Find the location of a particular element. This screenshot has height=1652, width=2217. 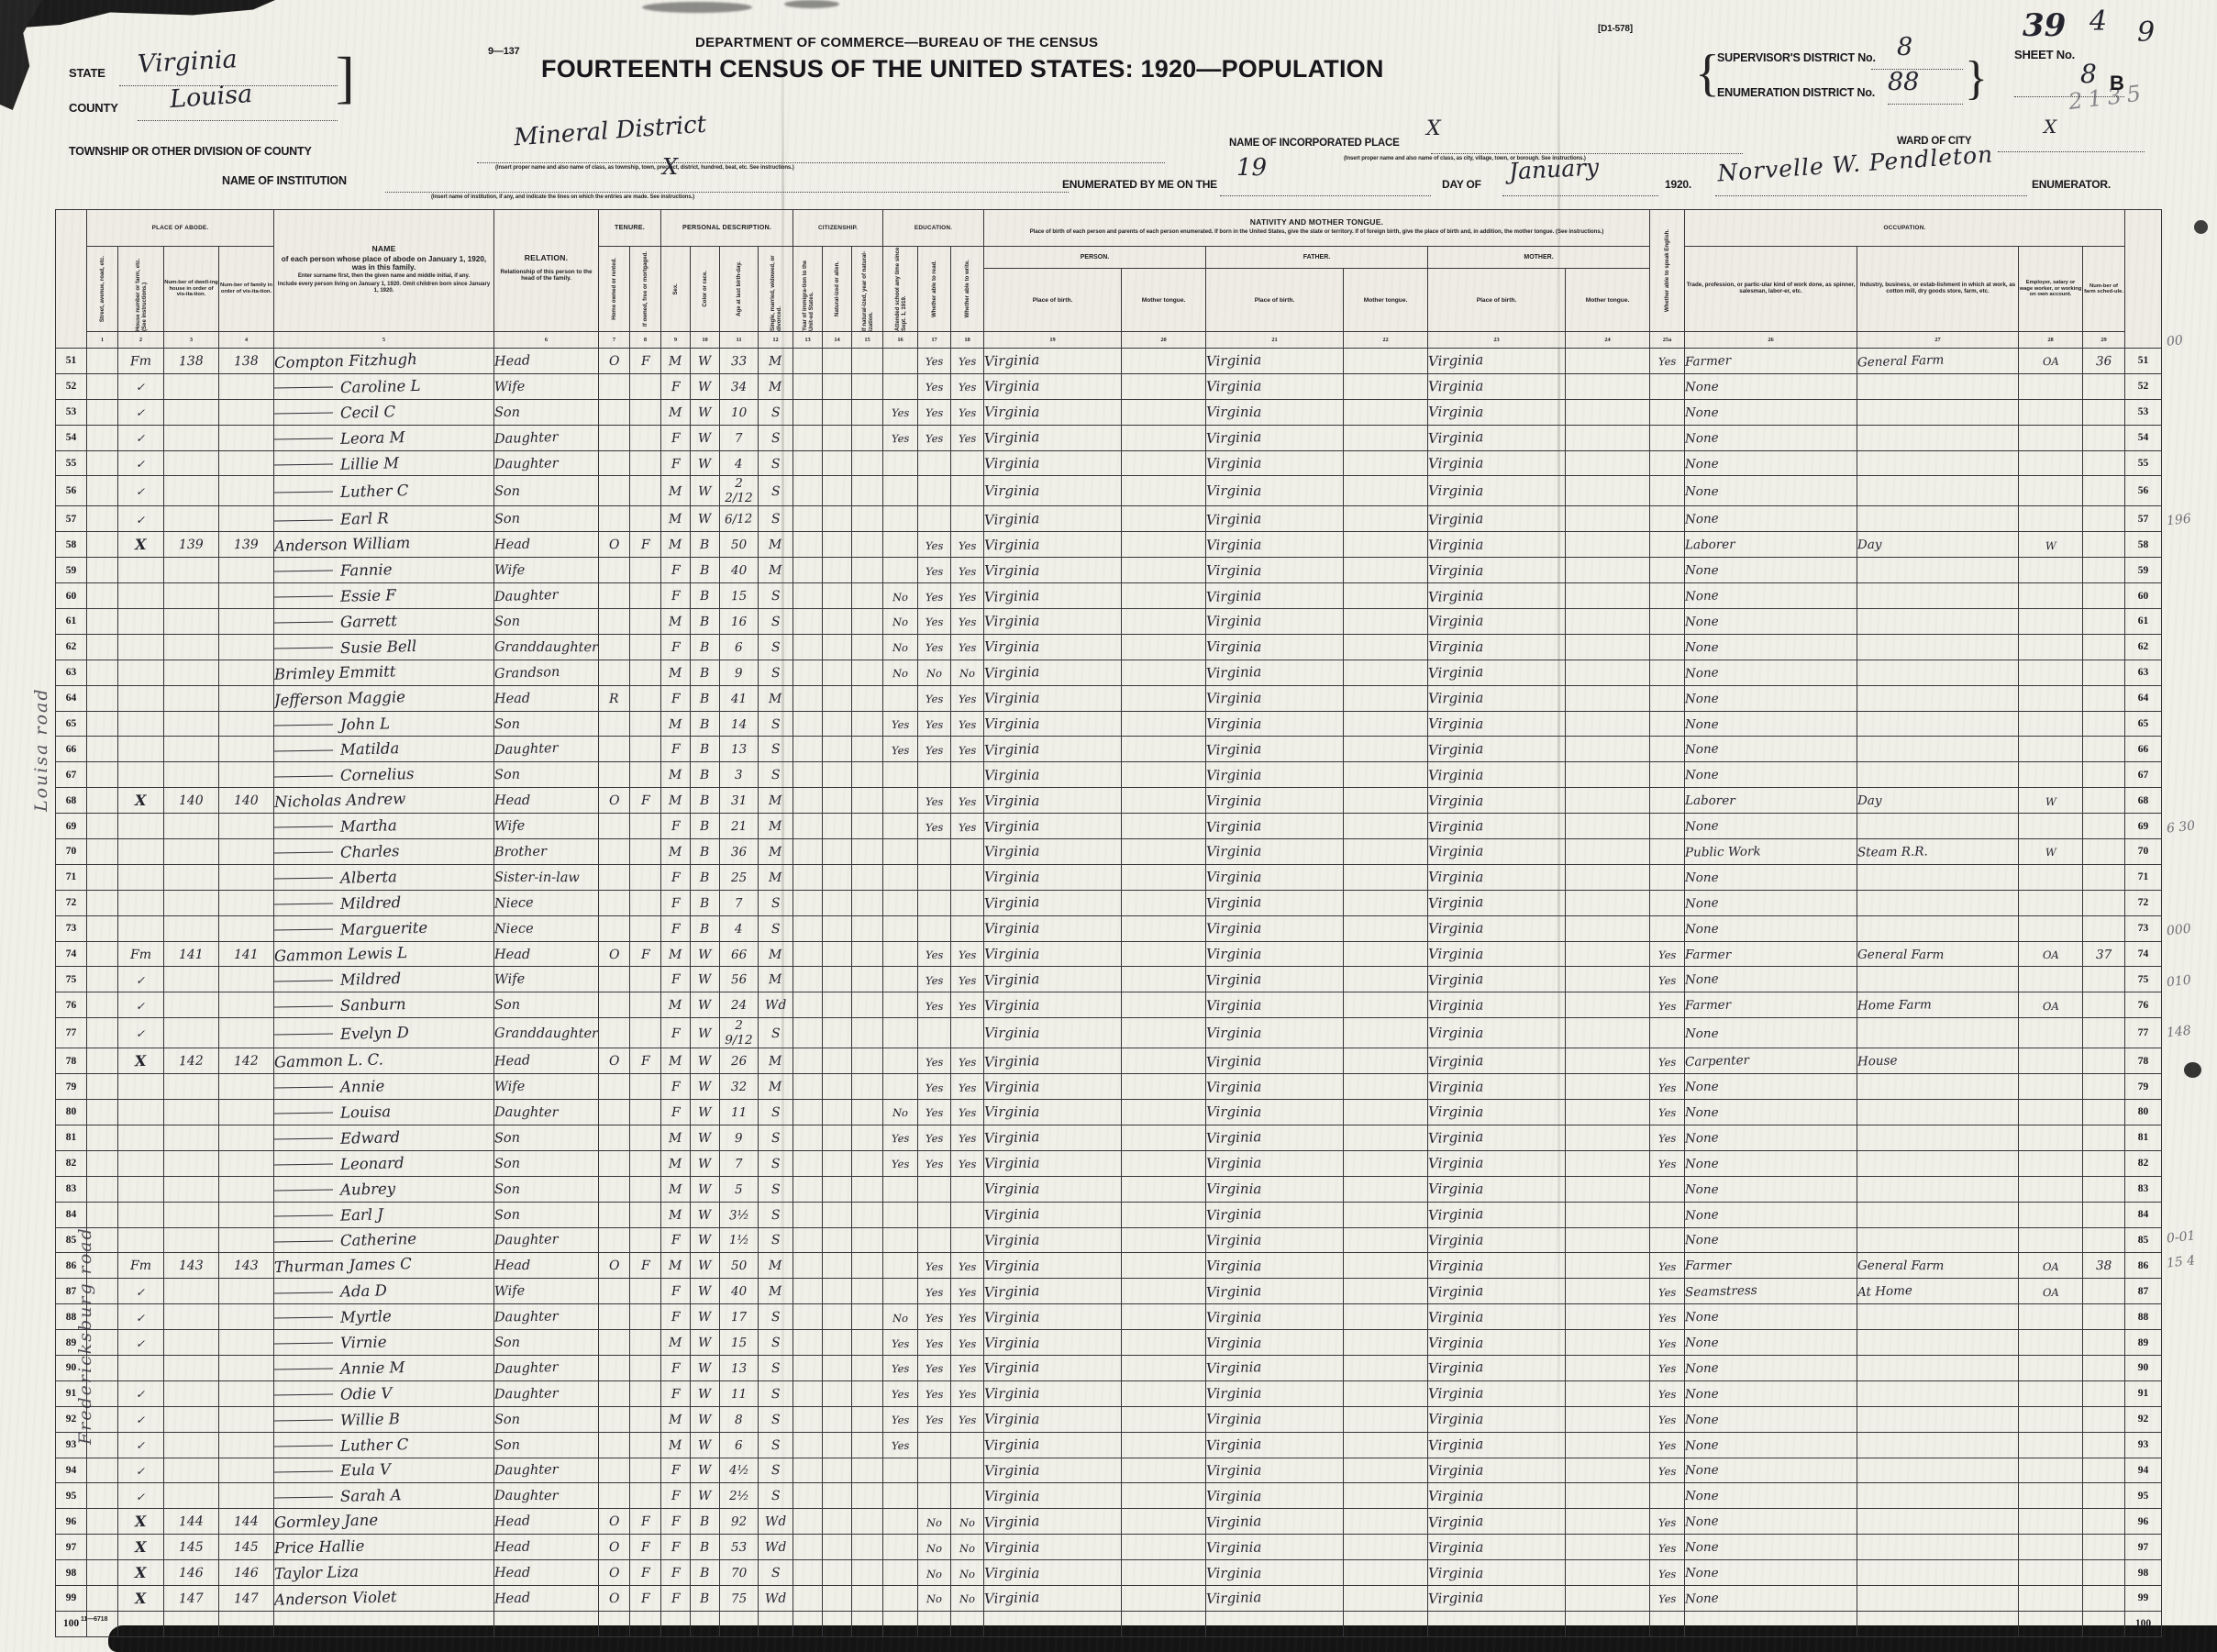

cell-name: Garrett is located at coordinates (383, 621).